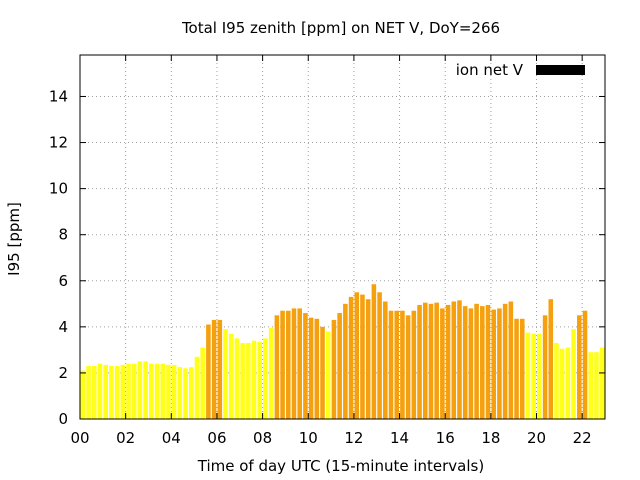  I want to click on x-tick-label: 10, so click(308, 438).